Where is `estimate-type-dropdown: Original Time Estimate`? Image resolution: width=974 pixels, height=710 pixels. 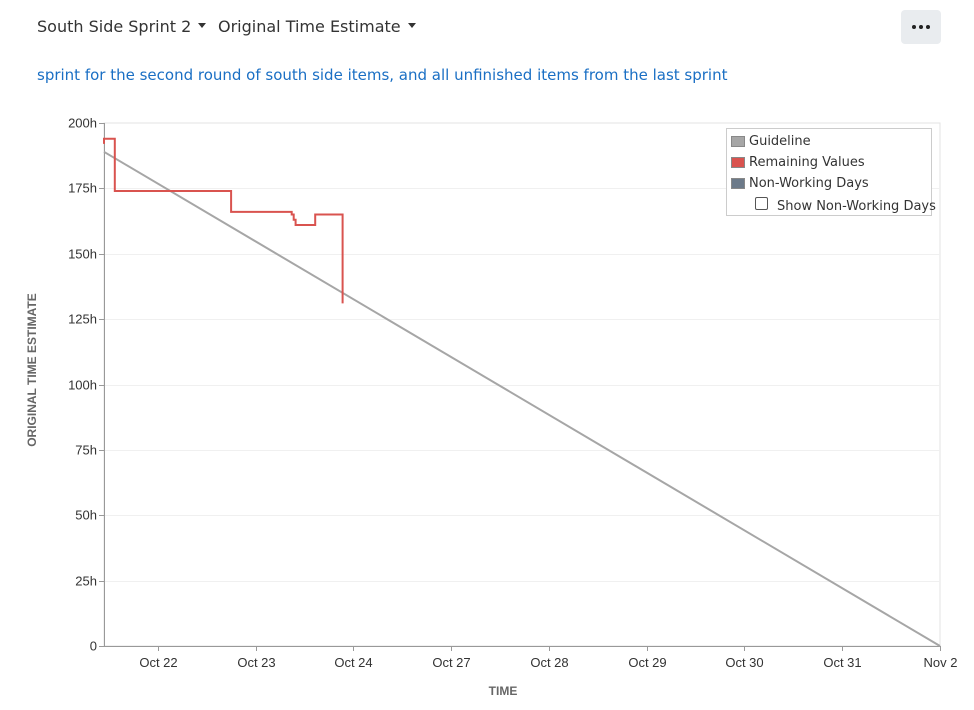
estimate-type-dropdown: Original Time Estimate is located at coordinates (317, 26).